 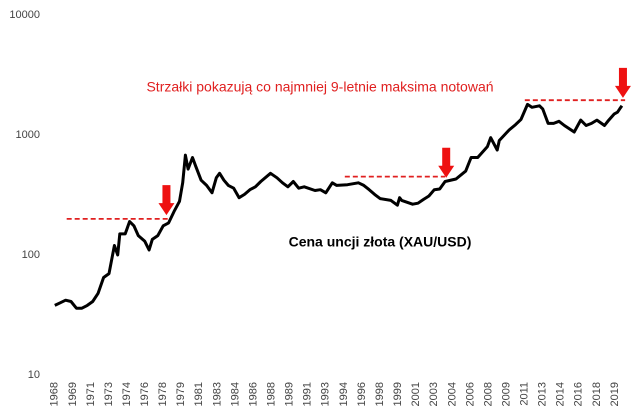 What do you see at coordinates (55, 394) in the screenshot?
I see `x-tick-label: 1968` at bounding box center [55, 394].